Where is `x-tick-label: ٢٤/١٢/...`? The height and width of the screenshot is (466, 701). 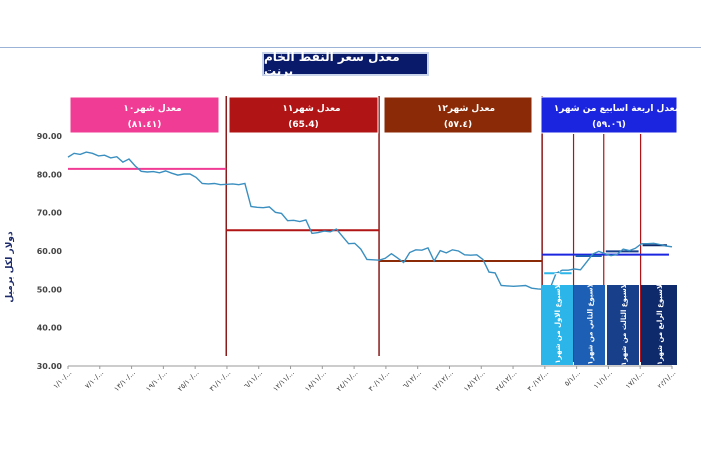 x-tick-label: ٢٤/١٢/... is located at coordinates (506, 381).